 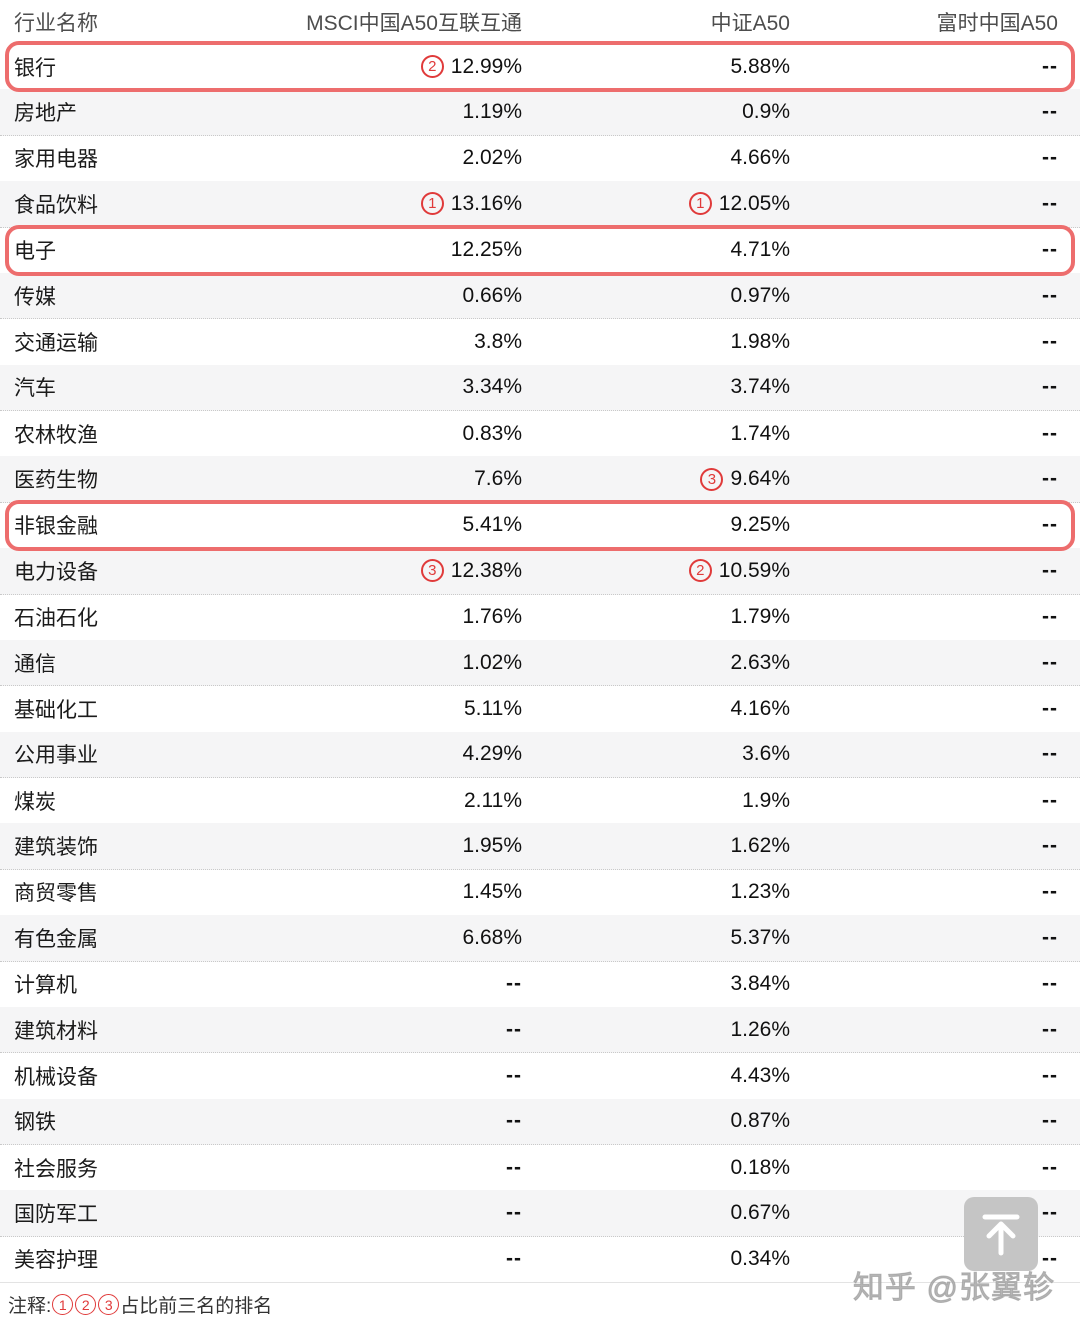 What do you see at coordinates (56, 527) in the screenshot?
I see `industry-name: 非银金融` at bounding box center [56, 527].